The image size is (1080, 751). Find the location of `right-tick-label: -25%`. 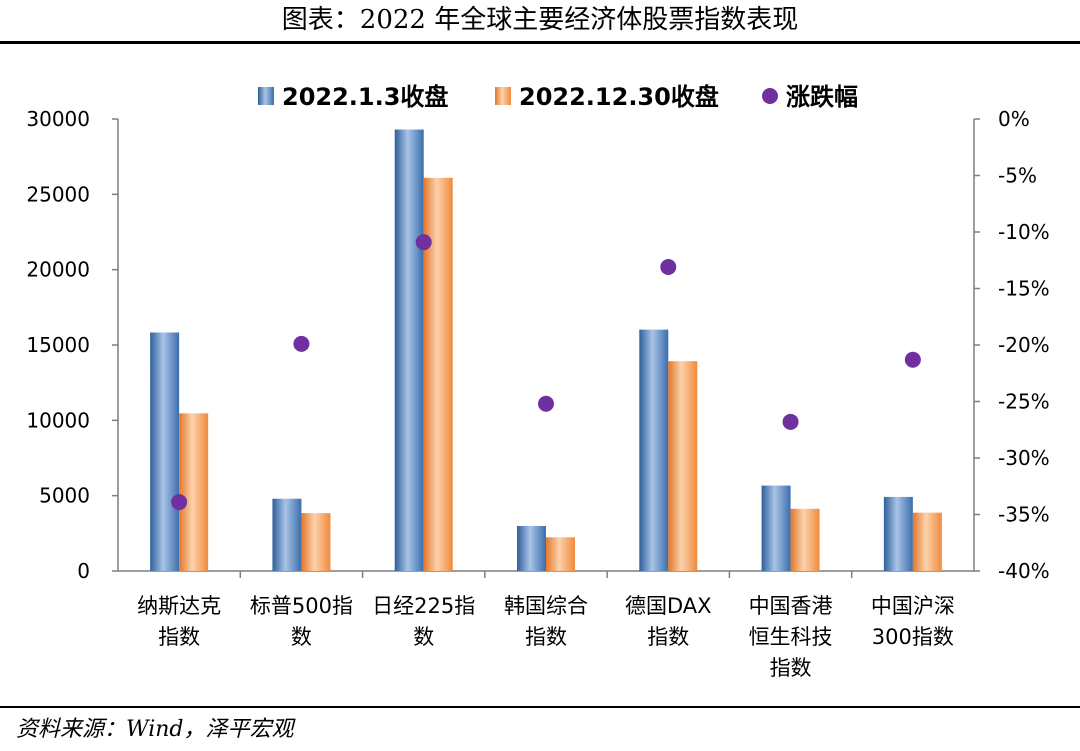

right-tick-label: -25% is located at coordinates (1024, 402).